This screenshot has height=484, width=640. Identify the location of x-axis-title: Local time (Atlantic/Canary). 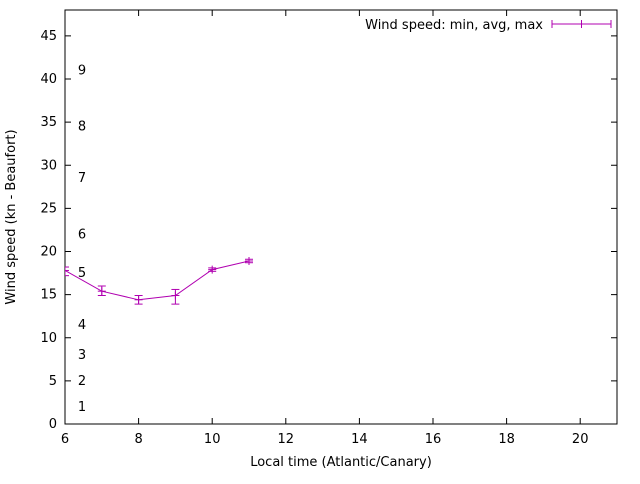
(341, 462).